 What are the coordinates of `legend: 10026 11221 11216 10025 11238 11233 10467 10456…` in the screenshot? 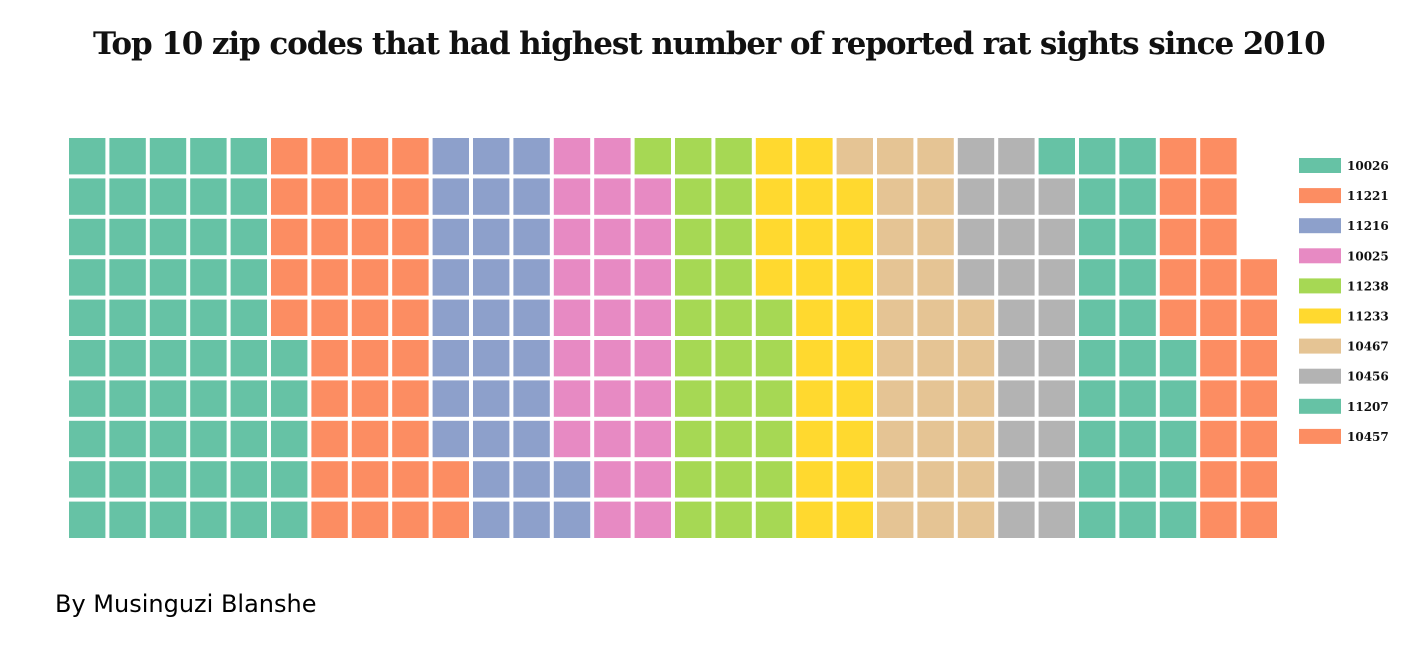 It's located at (1344, 301).